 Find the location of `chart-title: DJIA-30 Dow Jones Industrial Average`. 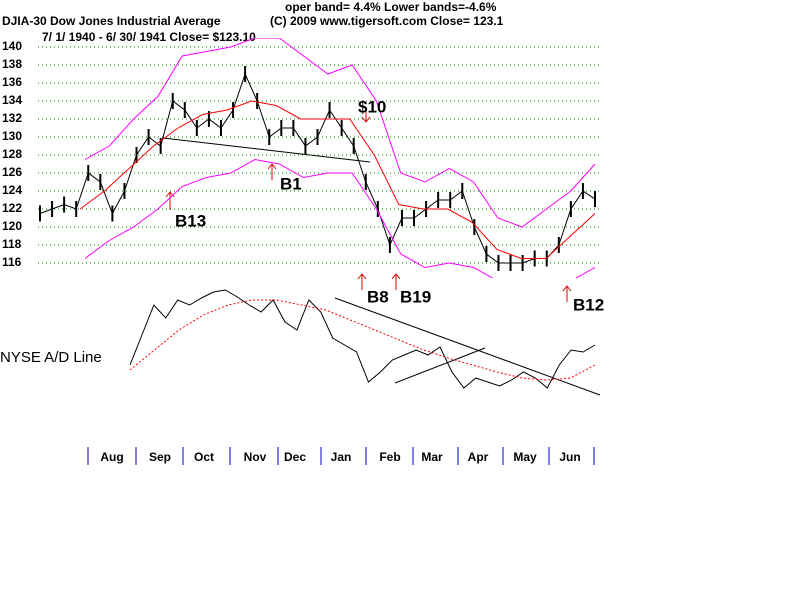

chart-title: DJIA-30 Dow Jones Industrial Average is located at coordinates (111, 21).